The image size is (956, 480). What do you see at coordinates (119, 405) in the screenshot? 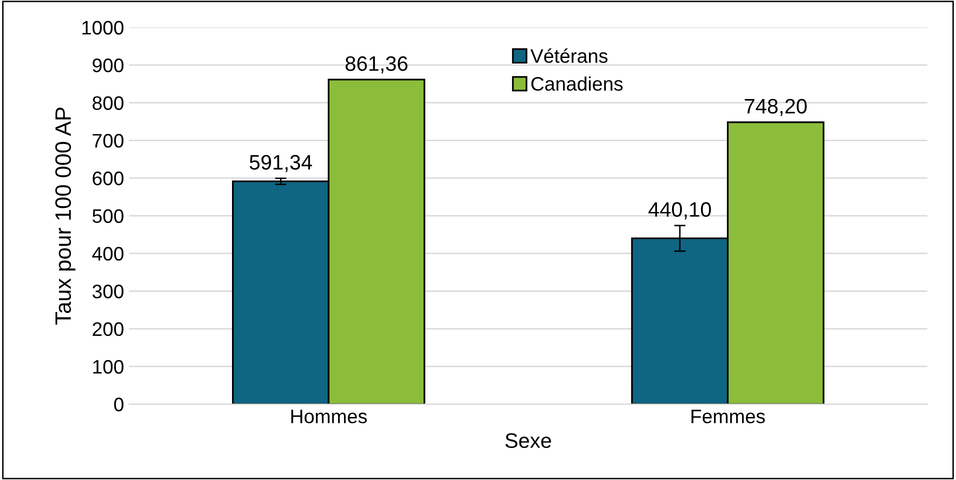
I see `y-tick-label: 0` at bounding box center [119, 405].